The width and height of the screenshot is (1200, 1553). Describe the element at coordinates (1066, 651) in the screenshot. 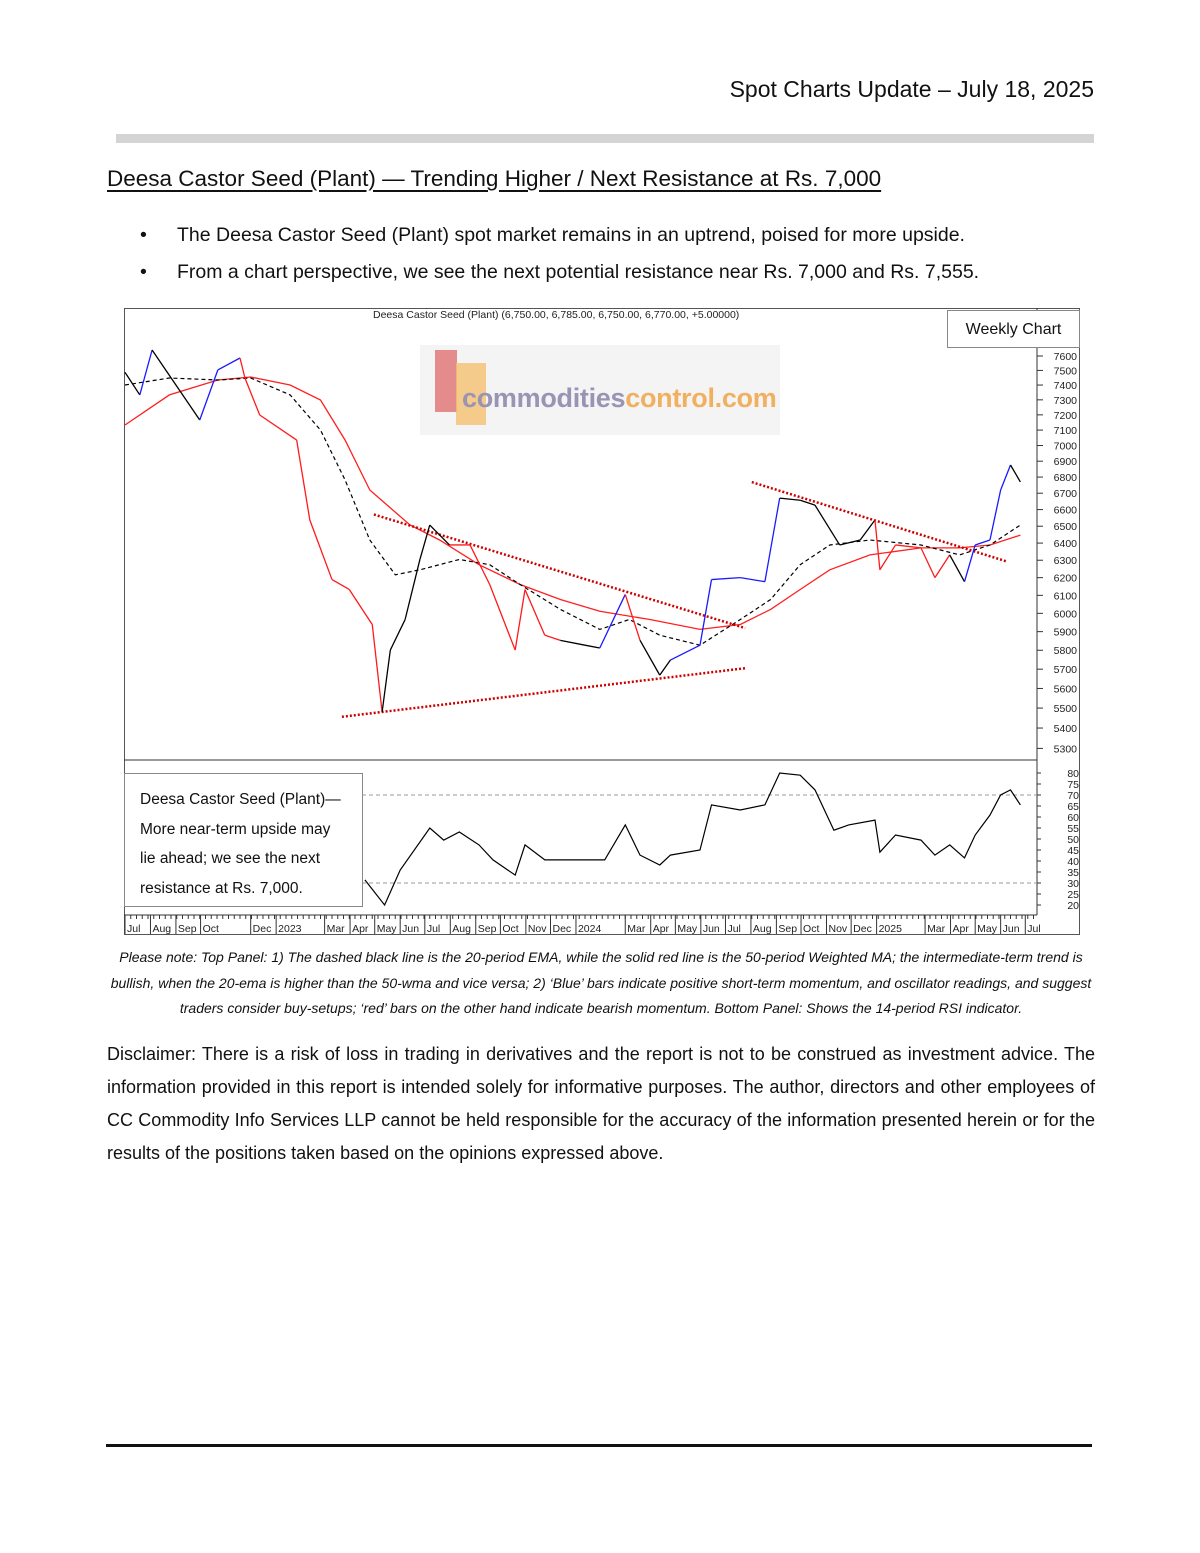

I see `y-tick-label: 5800` at that location.